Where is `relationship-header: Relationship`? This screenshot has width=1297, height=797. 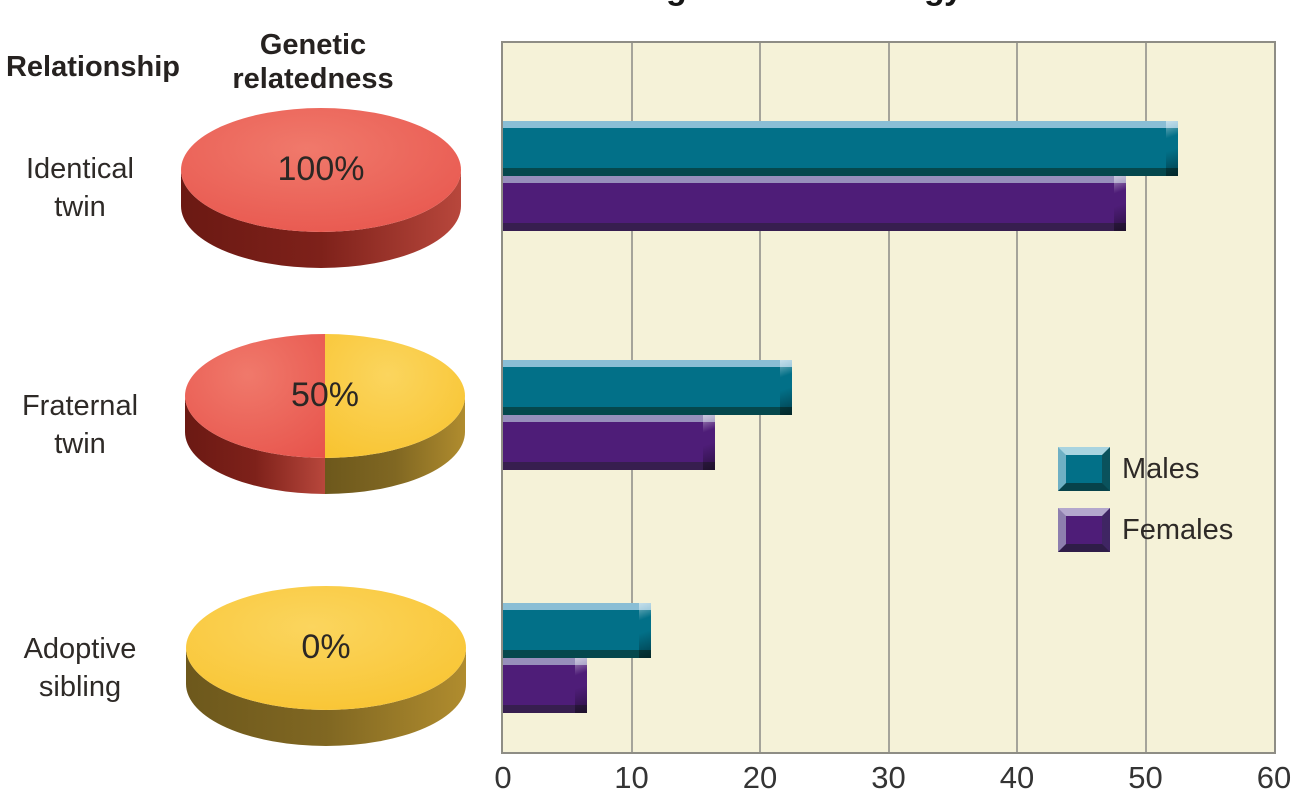
relationship-header: Relationship is located at coordinates (92, 67).